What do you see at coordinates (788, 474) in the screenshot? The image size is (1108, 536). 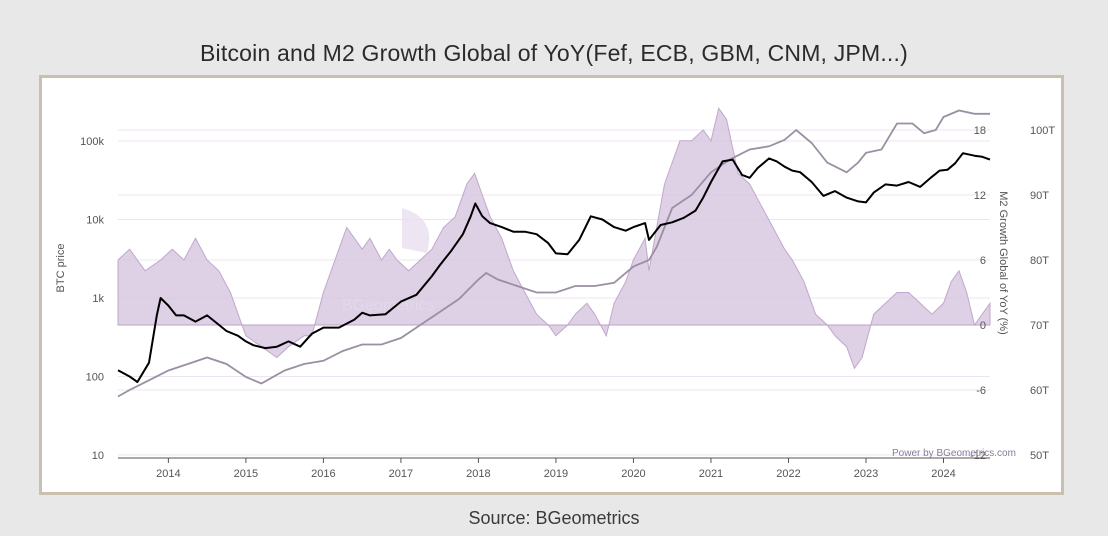 I see `x-tick-label: 2022` at bounding box center [788, 474].